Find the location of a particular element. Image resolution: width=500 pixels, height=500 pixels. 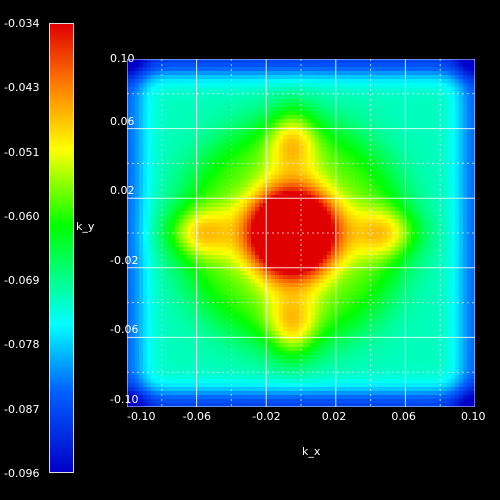

y-axis-label: k_y is located at coordinates (85, 226).